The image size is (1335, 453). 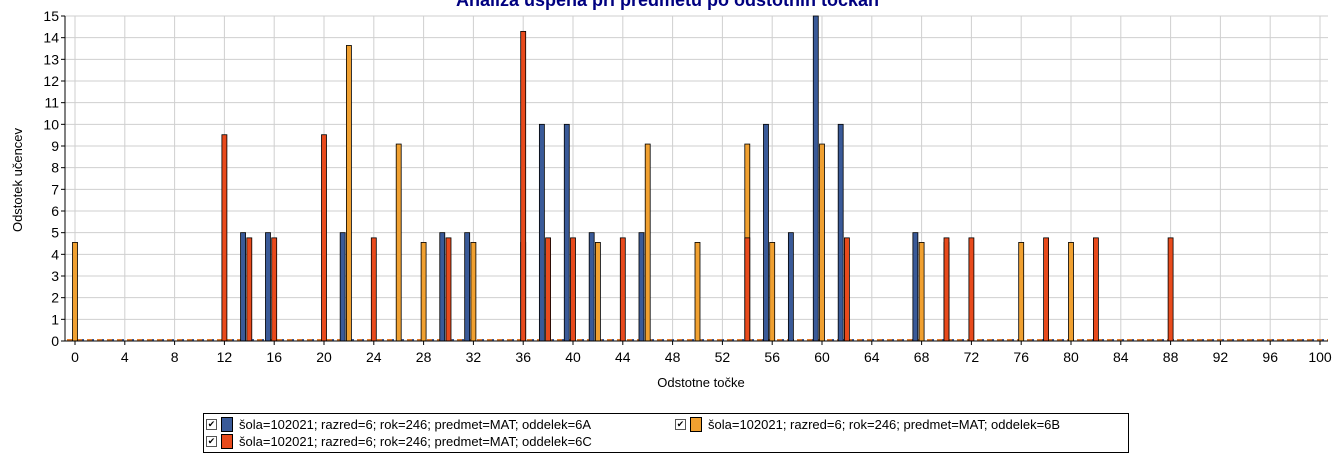 I want to click on y-tick-label: 8, so click(x=55, y=168).